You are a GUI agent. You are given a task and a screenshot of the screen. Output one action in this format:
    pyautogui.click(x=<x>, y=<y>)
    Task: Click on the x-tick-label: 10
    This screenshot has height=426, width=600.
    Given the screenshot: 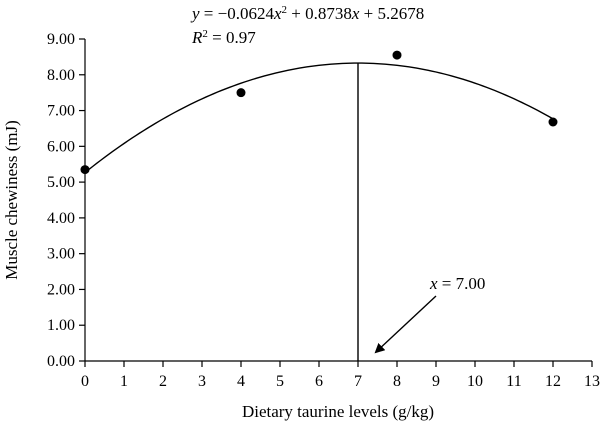 What is the action you would take?
    pyautogui.click(x=475, y=381)
    